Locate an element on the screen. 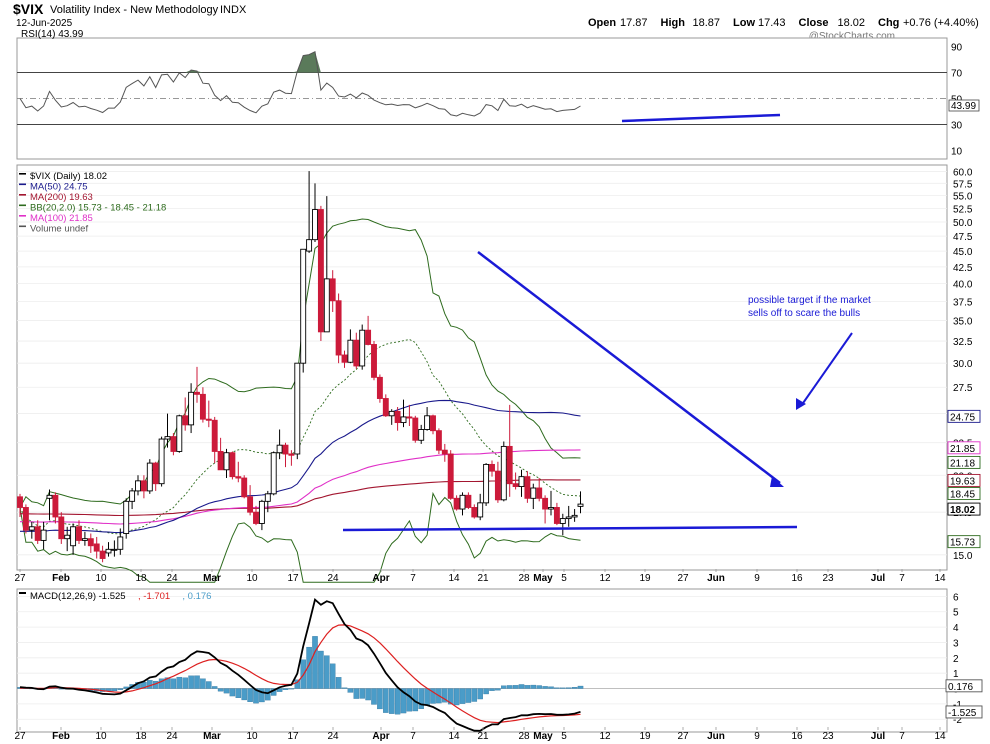  macd-tick-4: 2 is located at coordinates (956, 659).